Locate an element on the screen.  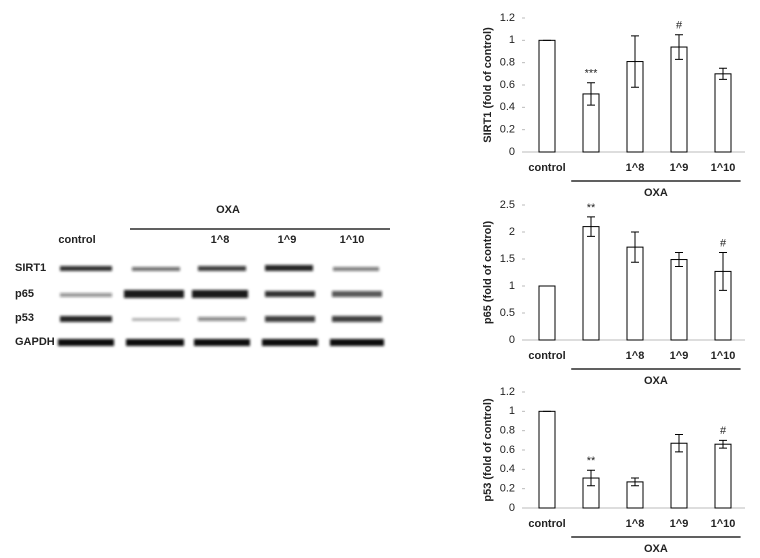
y-tick-label: 0.5 is located at coordinates (507, 313).